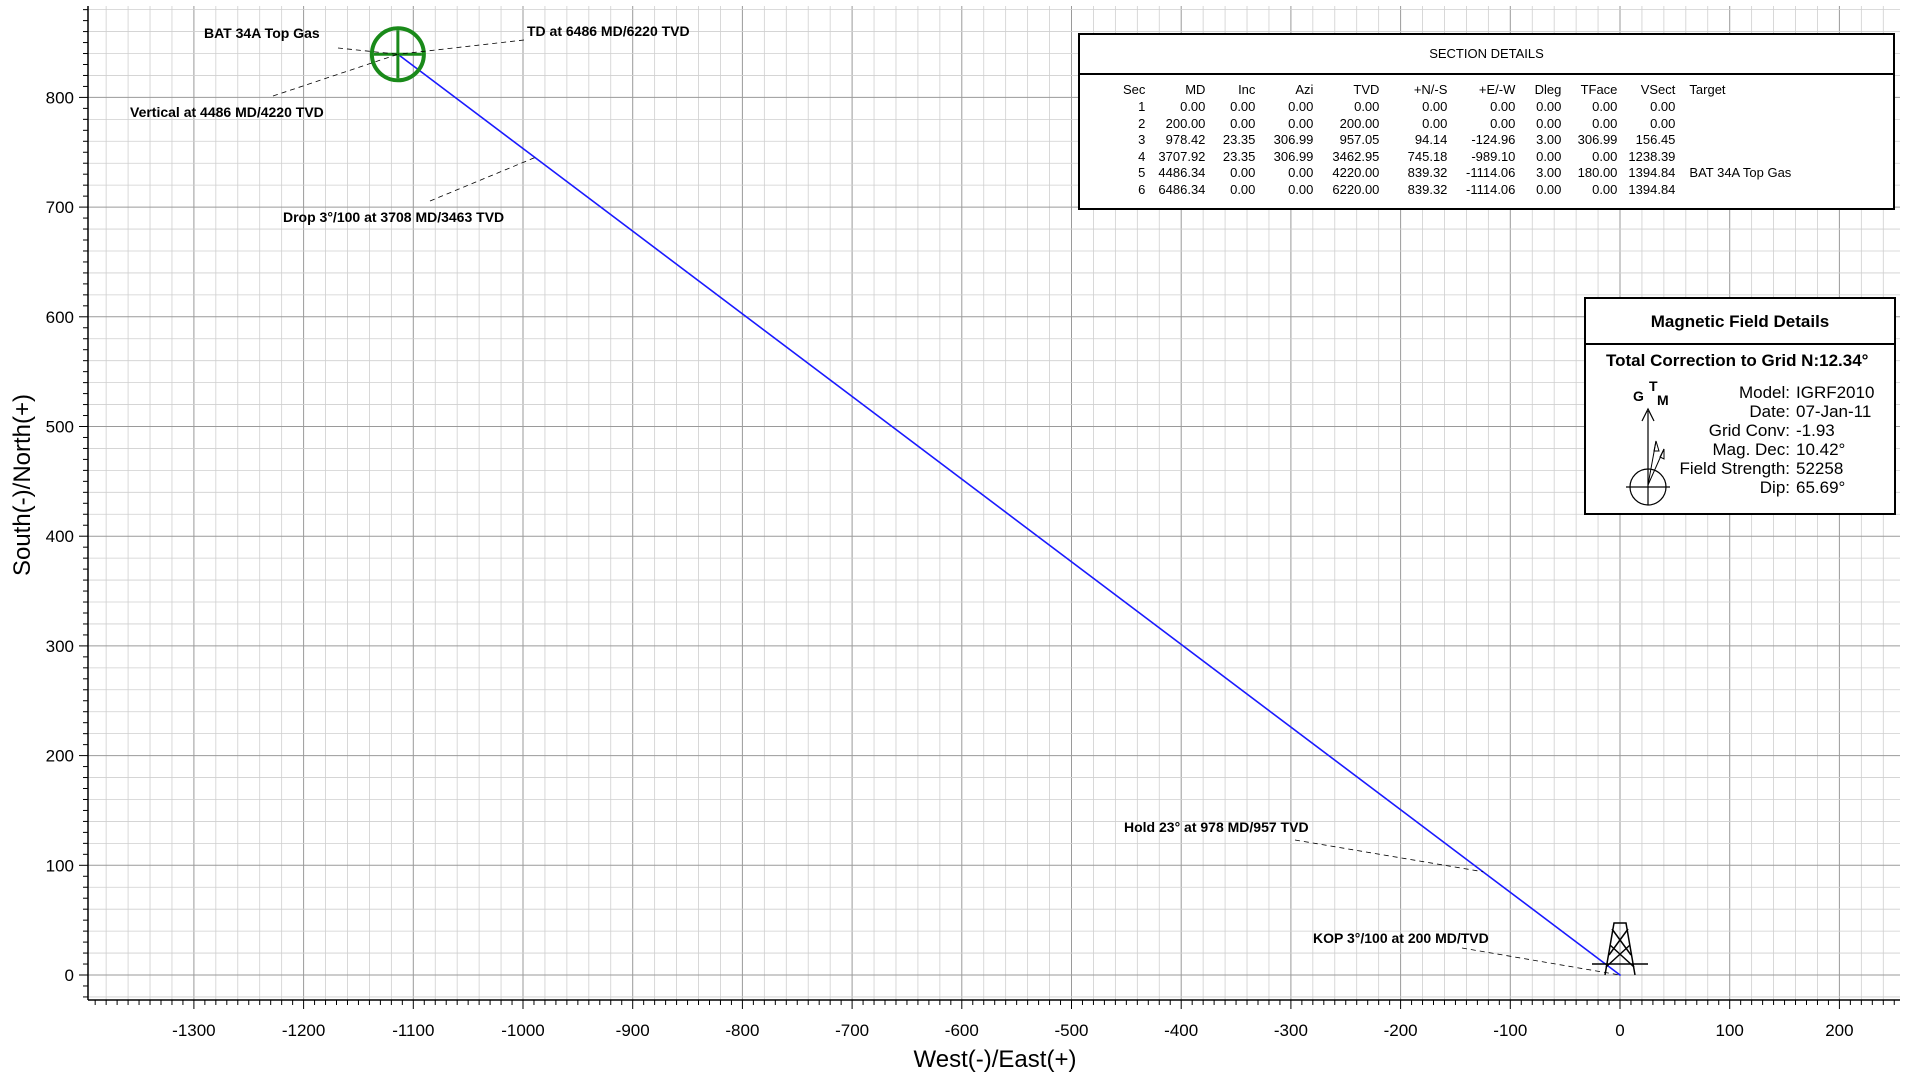  What do you see at coordinates (60, 97) in the screenshot?
I see `y-tick-label: 800` at bounding box center [60, 97].